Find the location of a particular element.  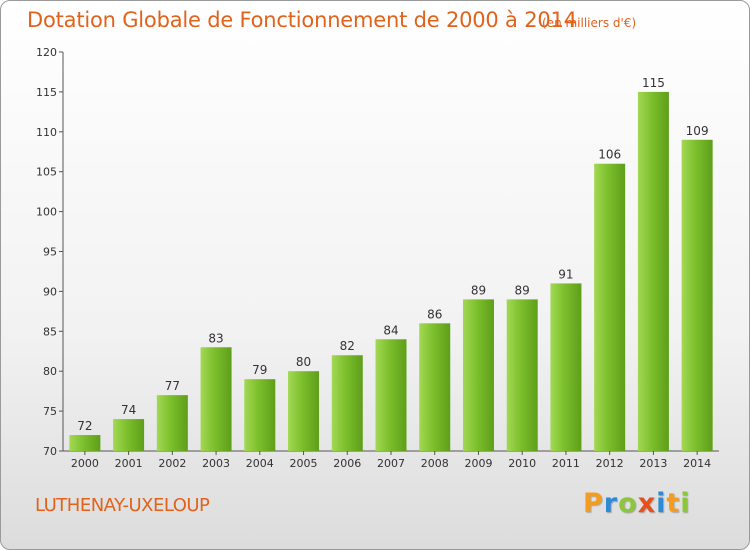

logo-letter: o is located at coordinates (628, 503).